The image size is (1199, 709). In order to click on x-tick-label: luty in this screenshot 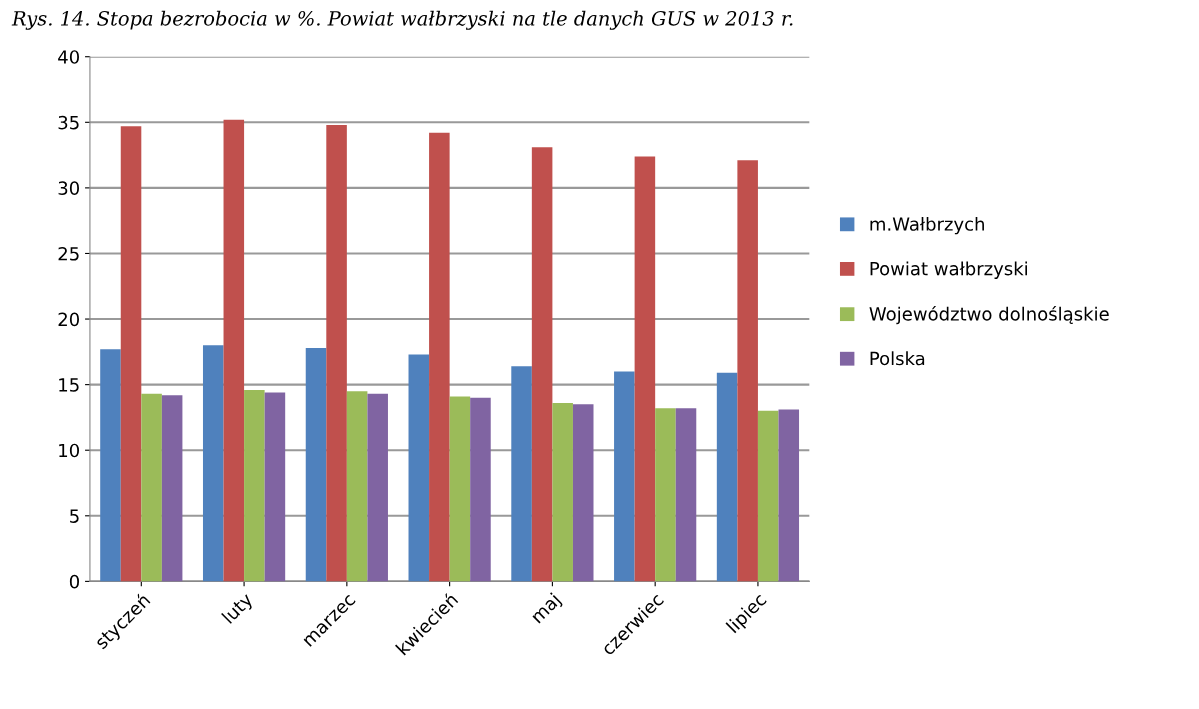, I will do `click(239, 609)`.